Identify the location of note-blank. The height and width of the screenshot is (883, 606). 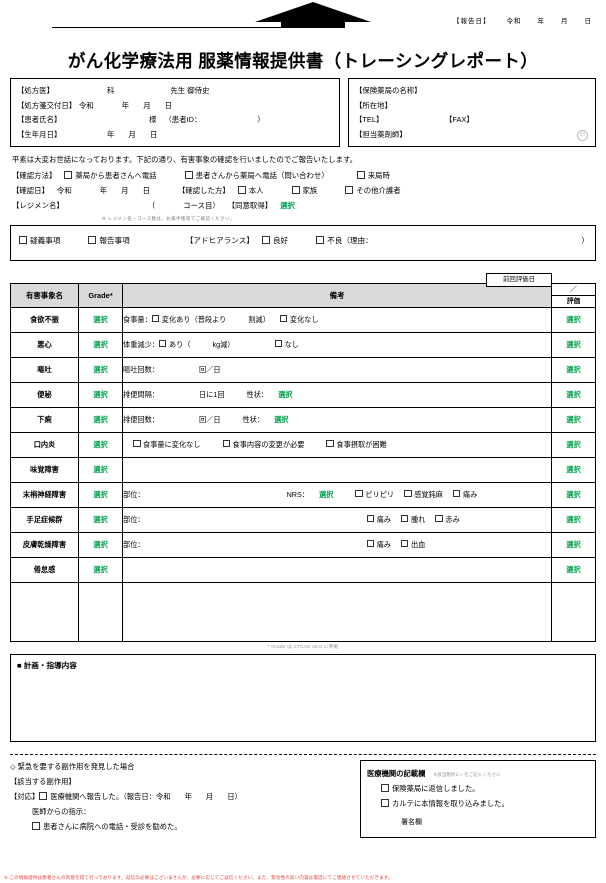
(337, 611).